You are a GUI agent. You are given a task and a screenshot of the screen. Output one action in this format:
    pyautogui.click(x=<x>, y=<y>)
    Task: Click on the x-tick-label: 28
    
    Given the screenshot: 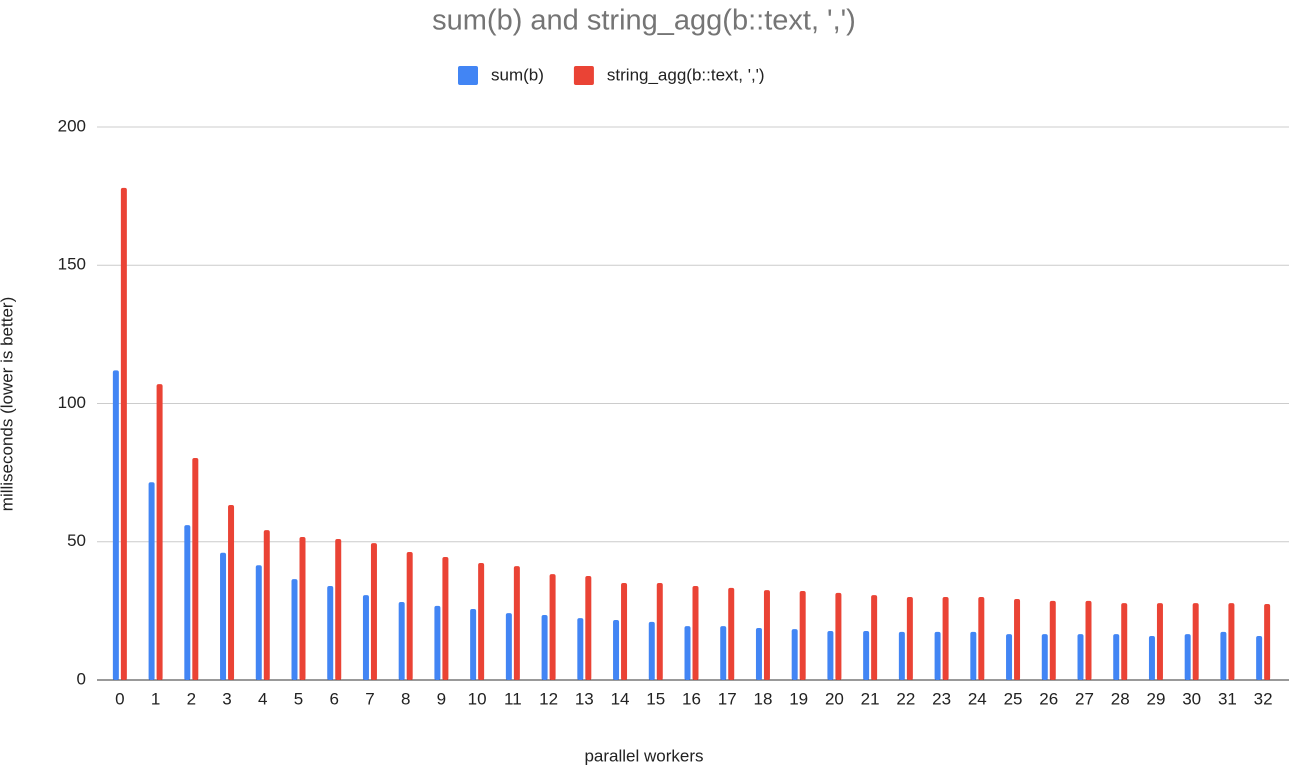 What is the action you would take?
    pyautogui.click(x=1120, y=698)
    